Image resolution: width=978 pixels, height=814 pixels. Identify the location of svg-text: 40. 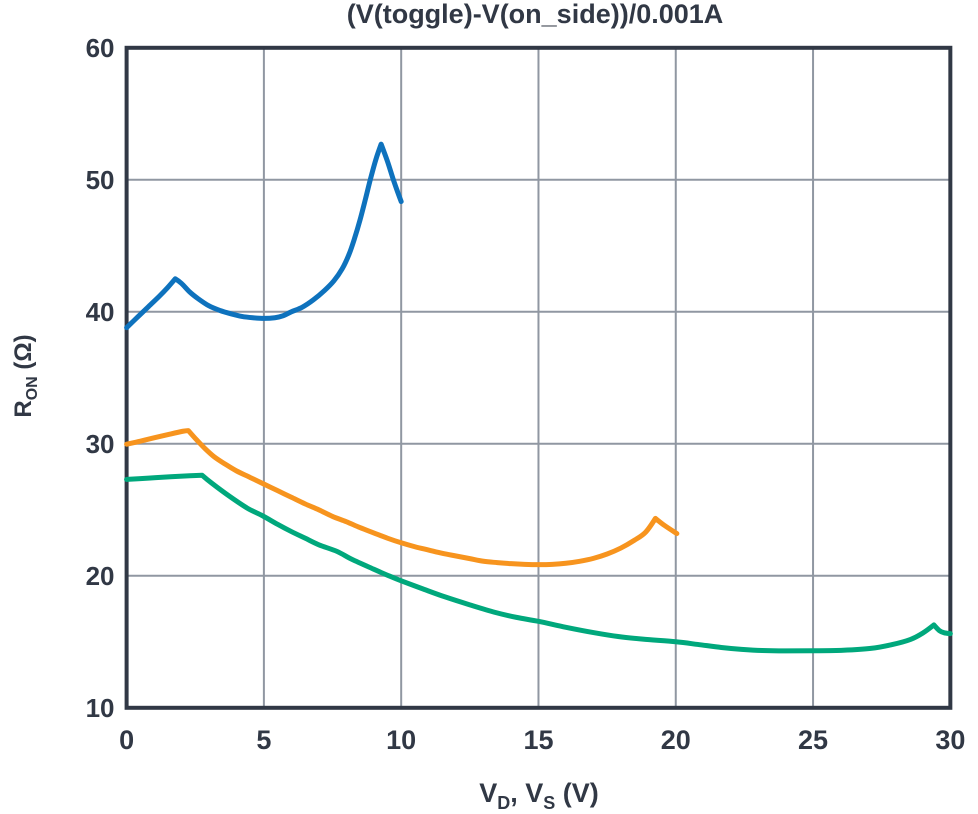
(100, 312).